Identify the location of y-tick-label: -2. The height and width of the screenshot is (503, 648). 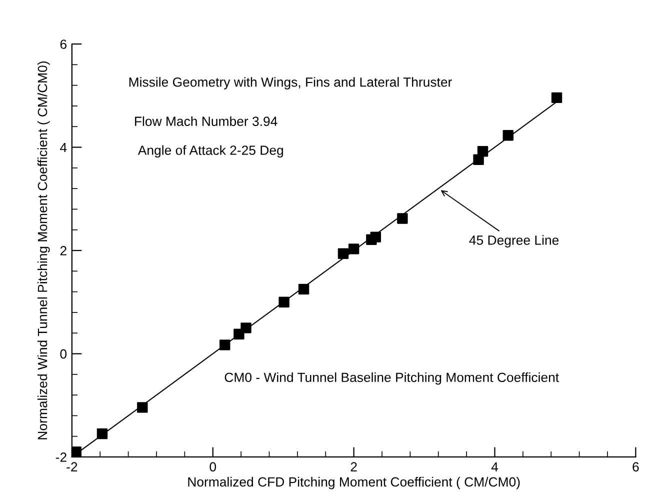
(61, 457).